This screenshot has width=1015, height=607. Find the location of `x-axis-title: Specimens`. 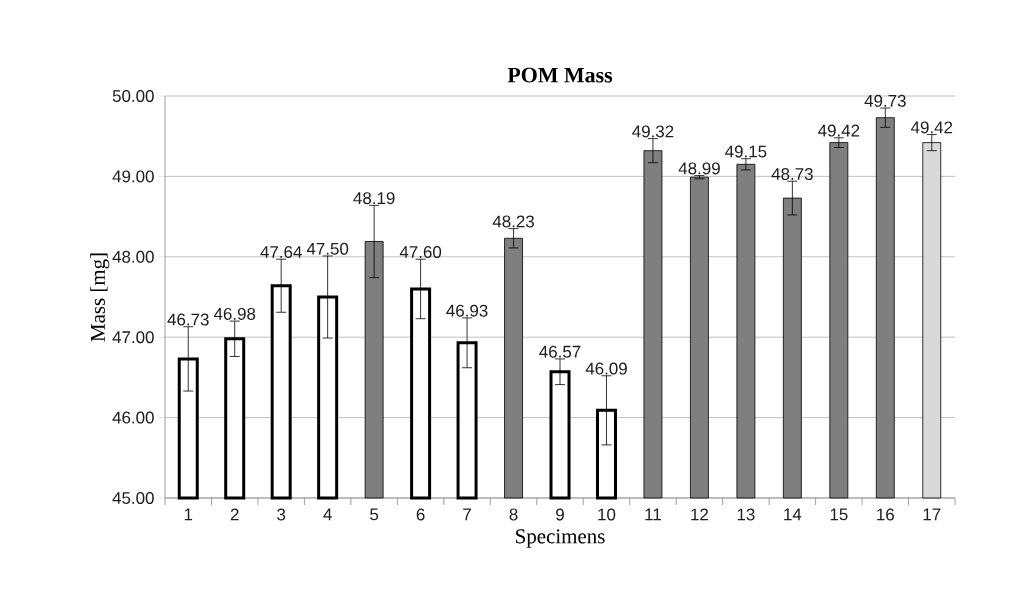

x-axis-title: Specimens is located at coordinates (560, 538).